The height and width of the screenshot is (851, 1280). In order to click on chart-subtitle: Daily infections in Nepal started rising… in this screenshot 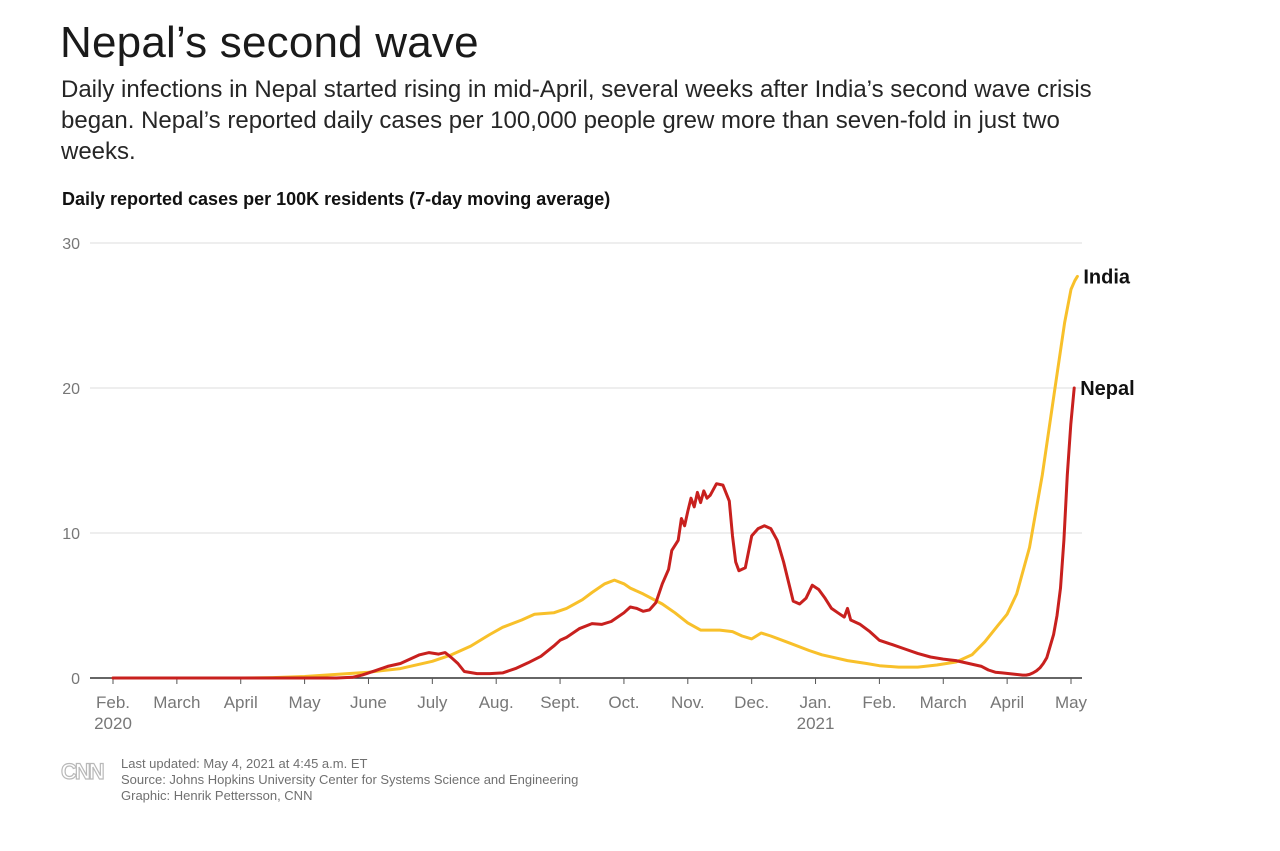, I will do `click(576, 120)`.